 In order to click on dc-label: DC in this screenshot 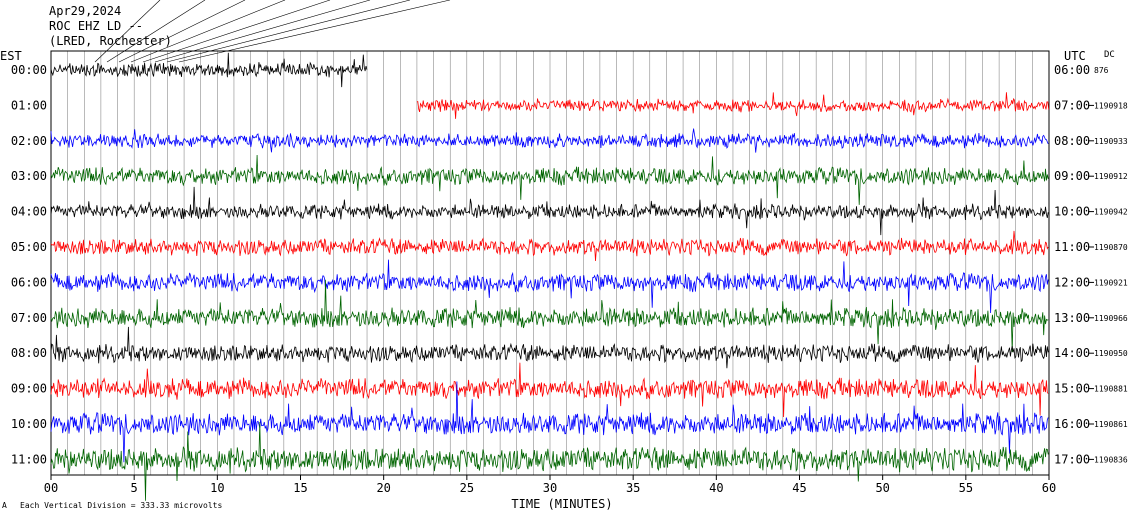, I will do `click(1109, 55)`.